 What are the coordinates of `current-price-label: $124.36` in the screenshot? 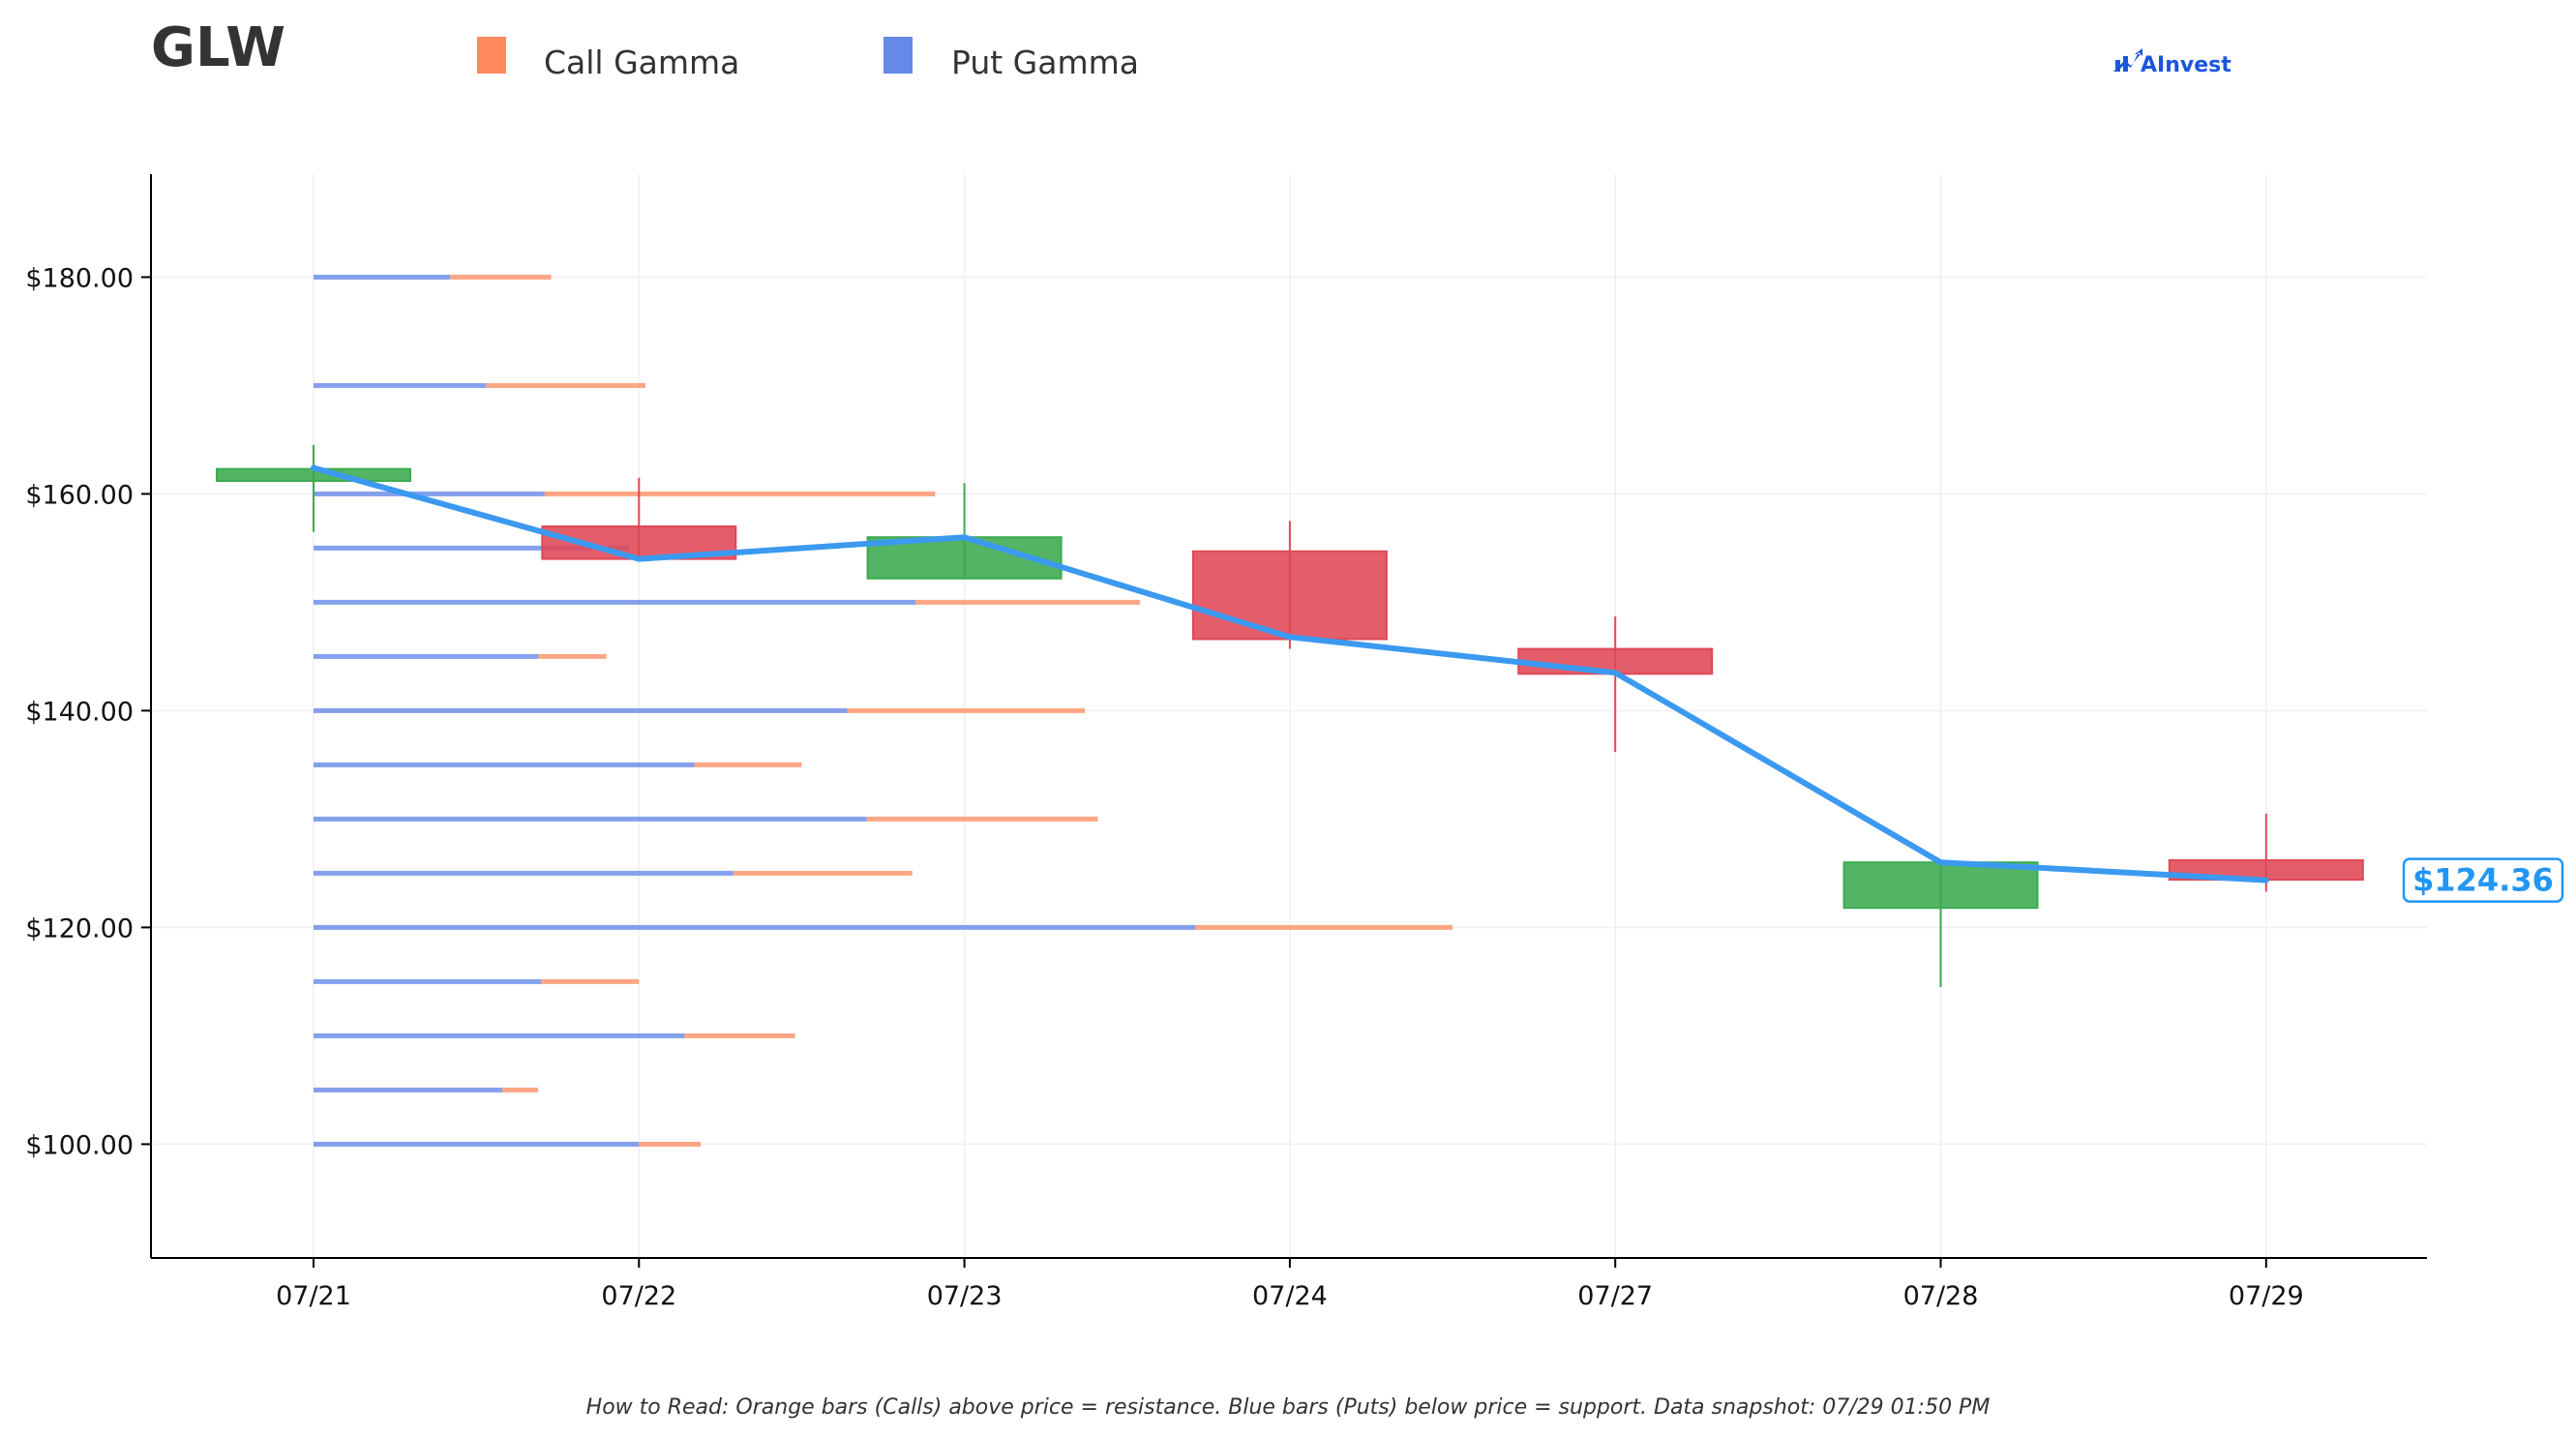 It's located at (2483, 880).